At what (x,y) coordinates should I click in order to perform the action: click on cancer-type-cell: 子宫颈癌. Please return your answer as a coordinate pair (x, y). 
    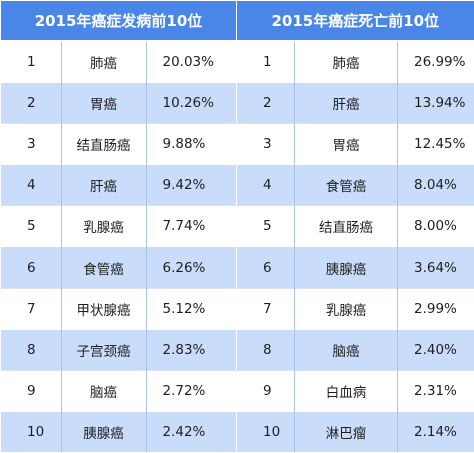
    Looking at the image, I should click on (104, 349).